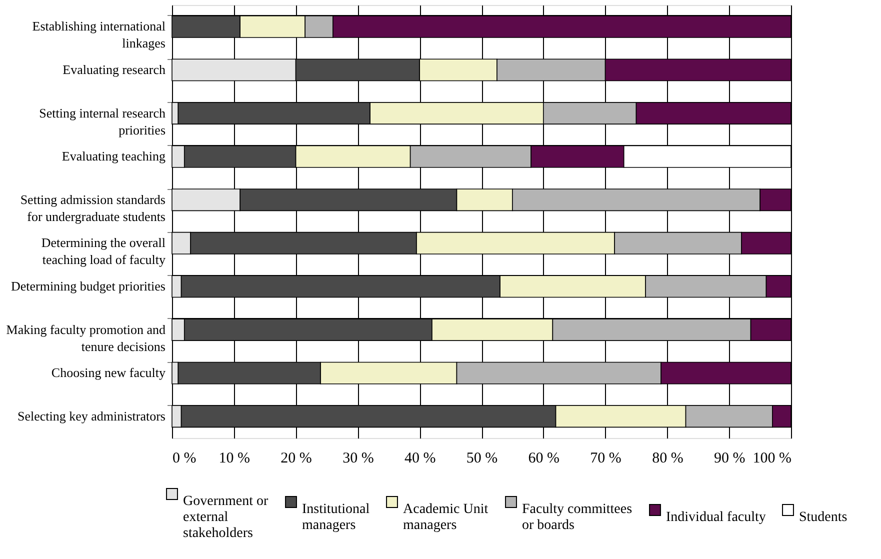 The image size is (881, 559). What do you see at coordinates (114, 156) in the screenshot?
I see `y-tick-label: Evaluating teaching` at bounding box center [114, 156].